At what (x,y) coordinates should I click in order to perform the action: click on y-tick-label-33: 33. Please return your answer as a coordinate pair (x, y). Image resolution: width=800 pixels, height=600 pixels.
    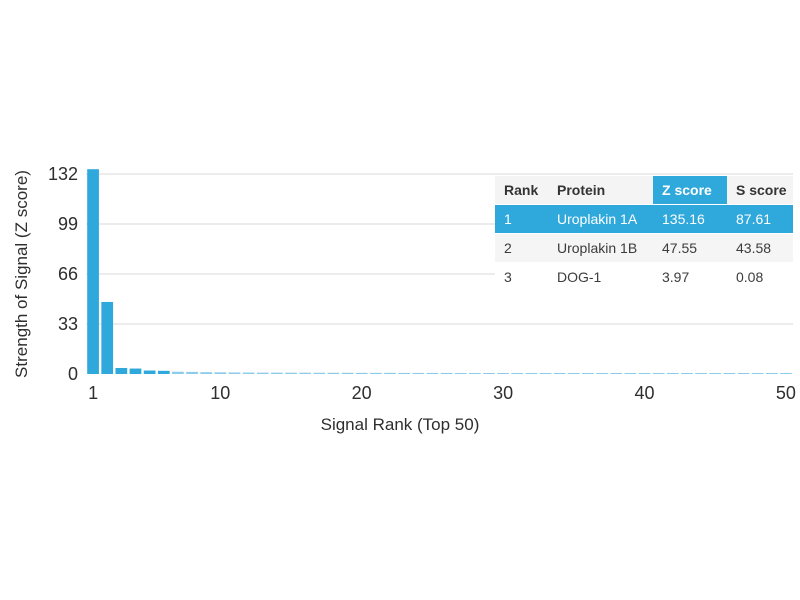
    Looking at the image, I should click on (68, 324).